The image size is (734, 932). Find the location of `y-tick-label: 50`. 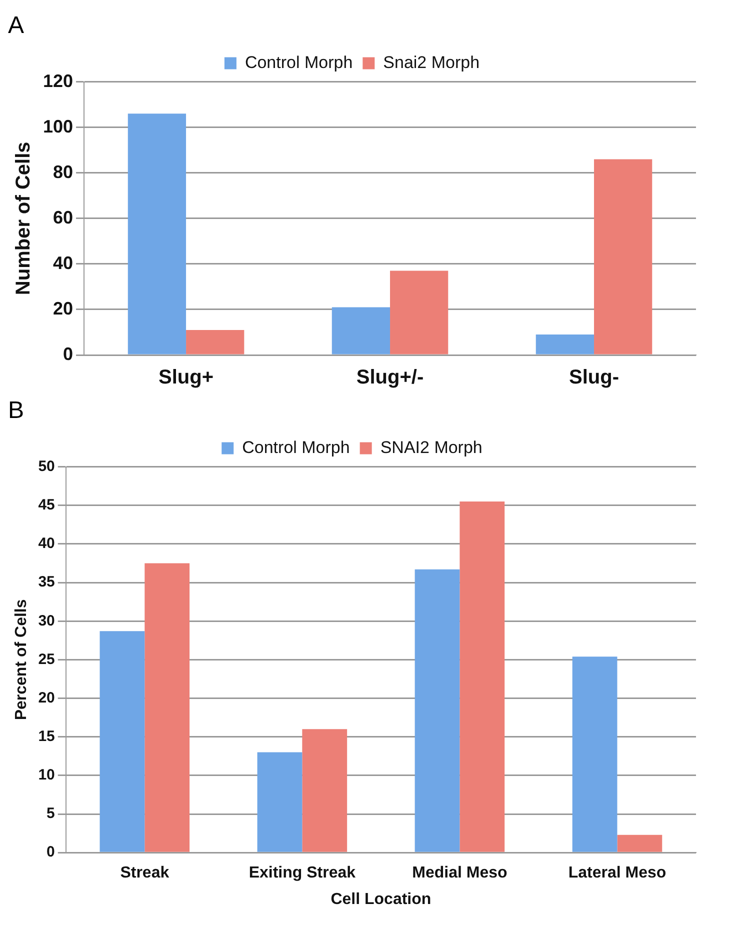

y-tick-label: 50 is located at coordinates (46, 466).